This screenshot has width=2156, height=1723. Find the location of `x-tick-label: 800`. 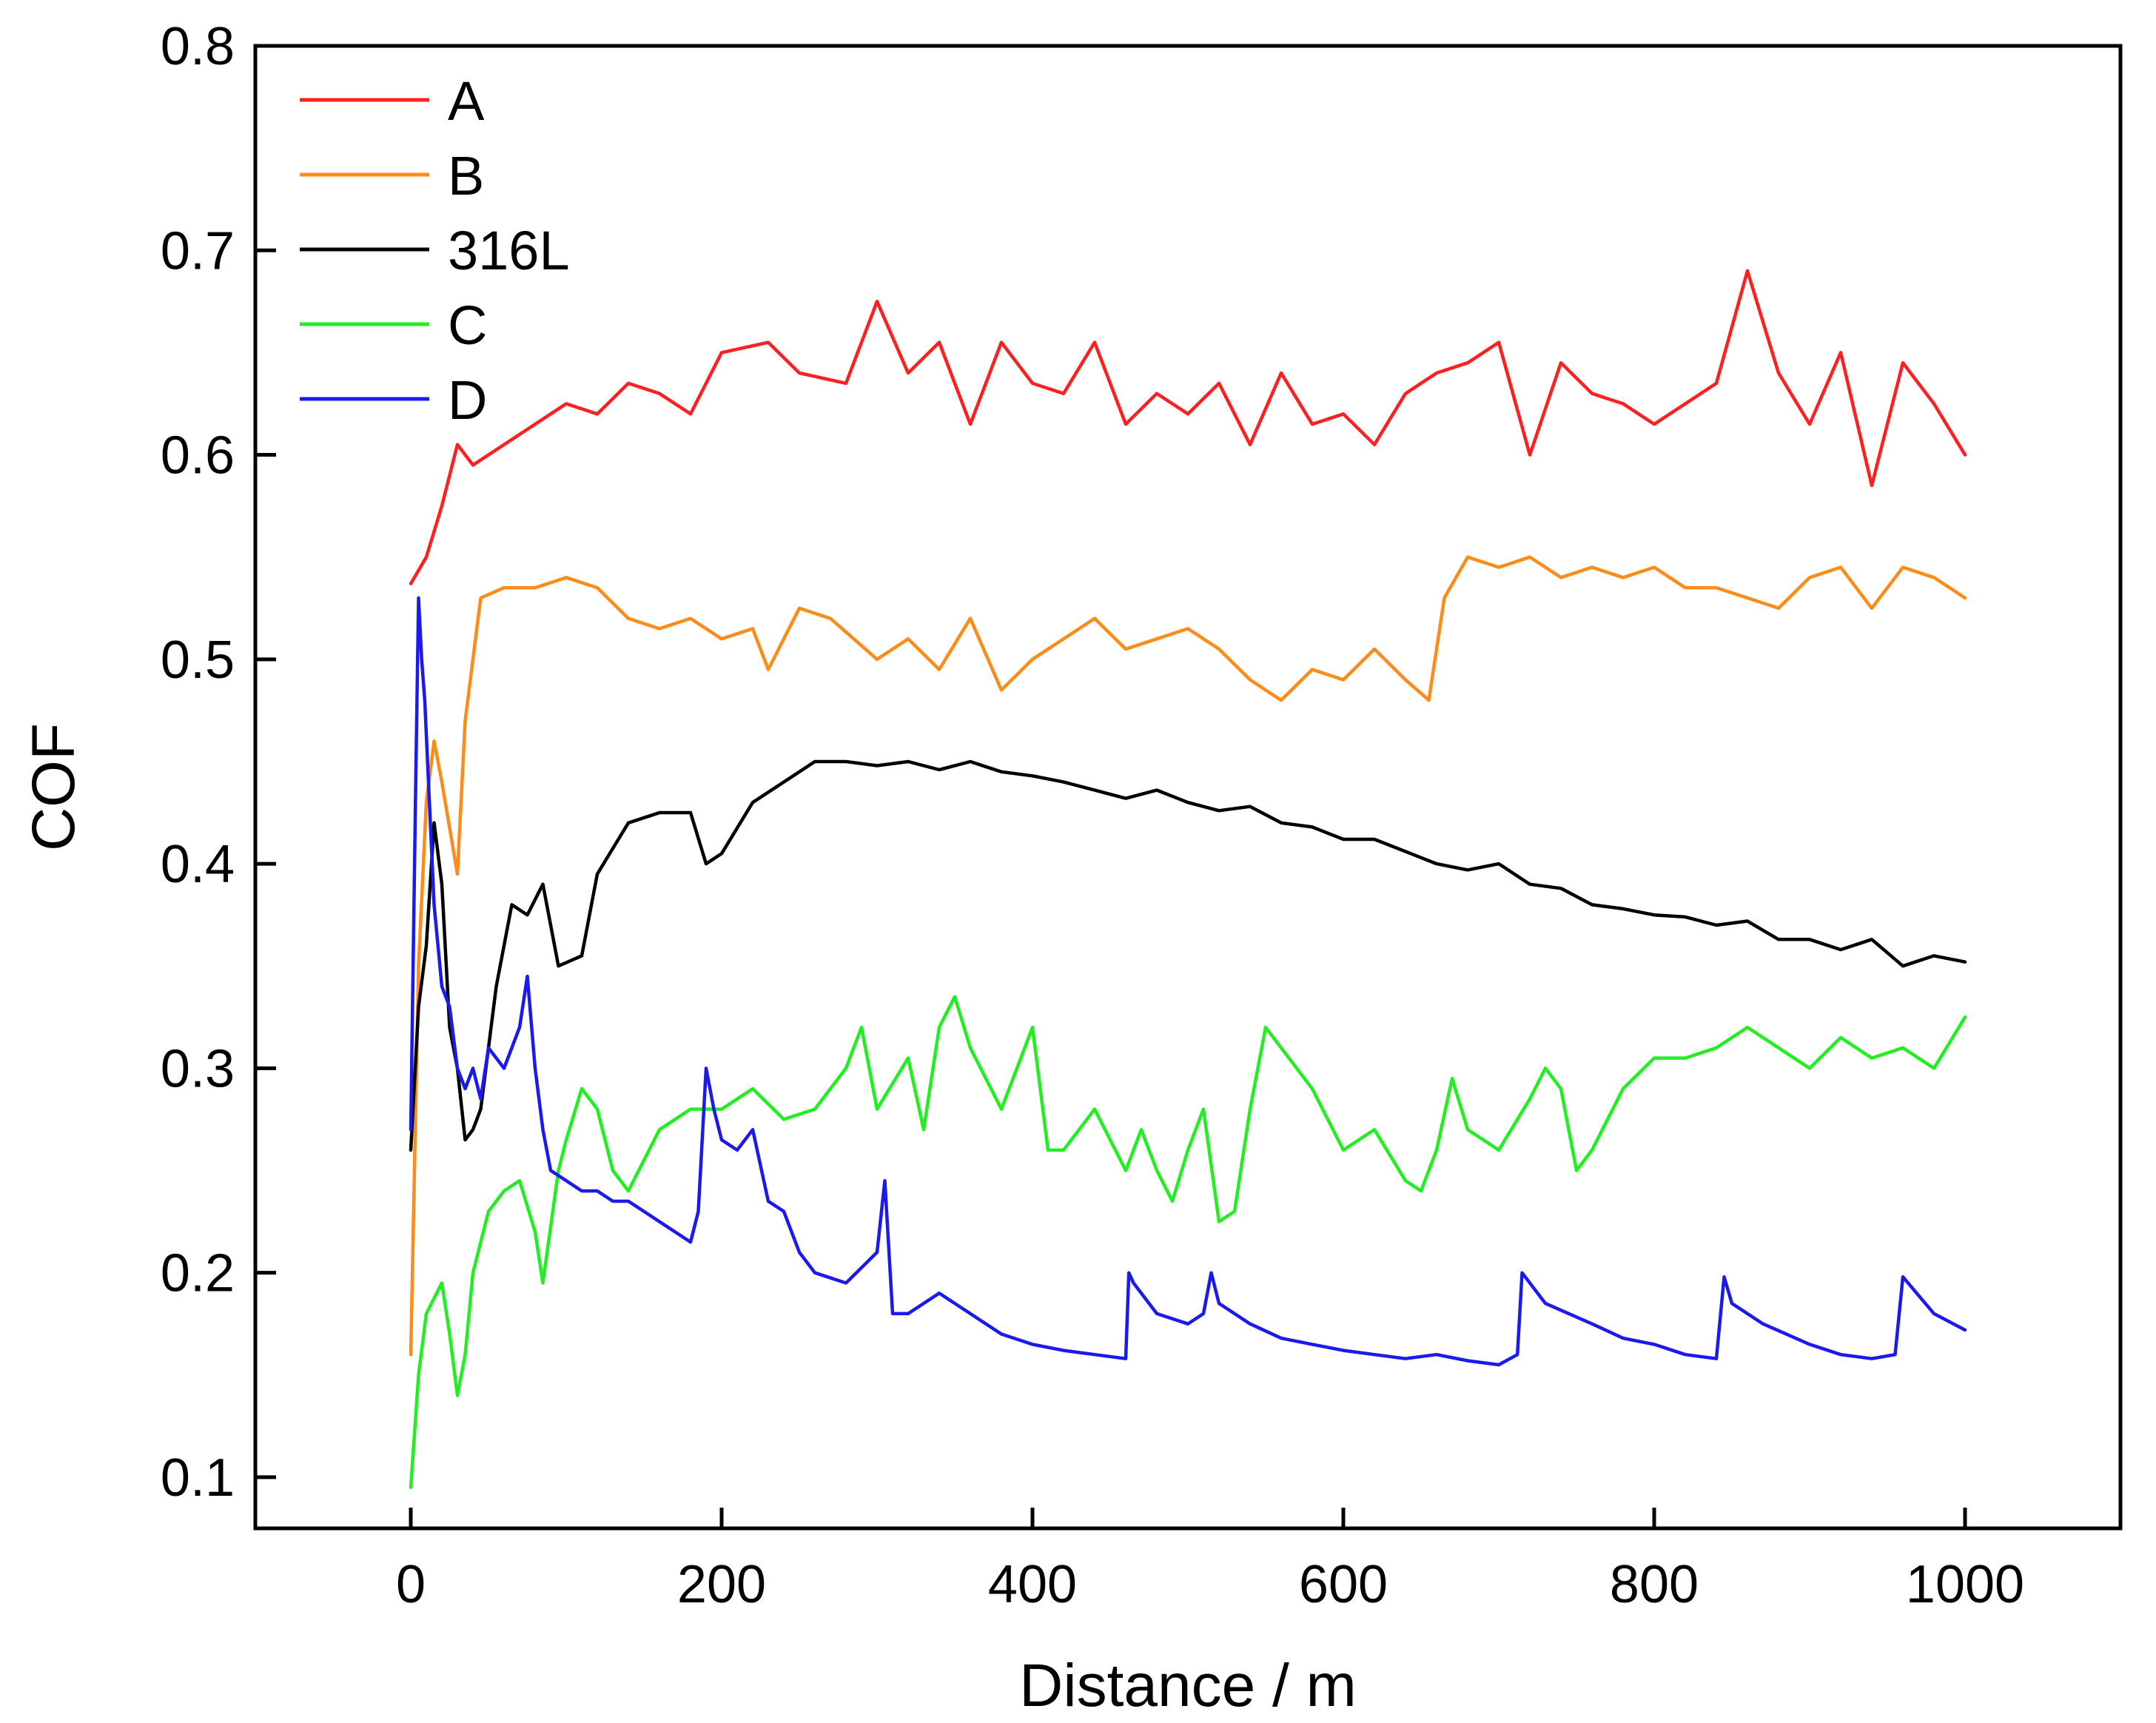

x-tick-label: 800 is located at coordinates (1655, 1584).